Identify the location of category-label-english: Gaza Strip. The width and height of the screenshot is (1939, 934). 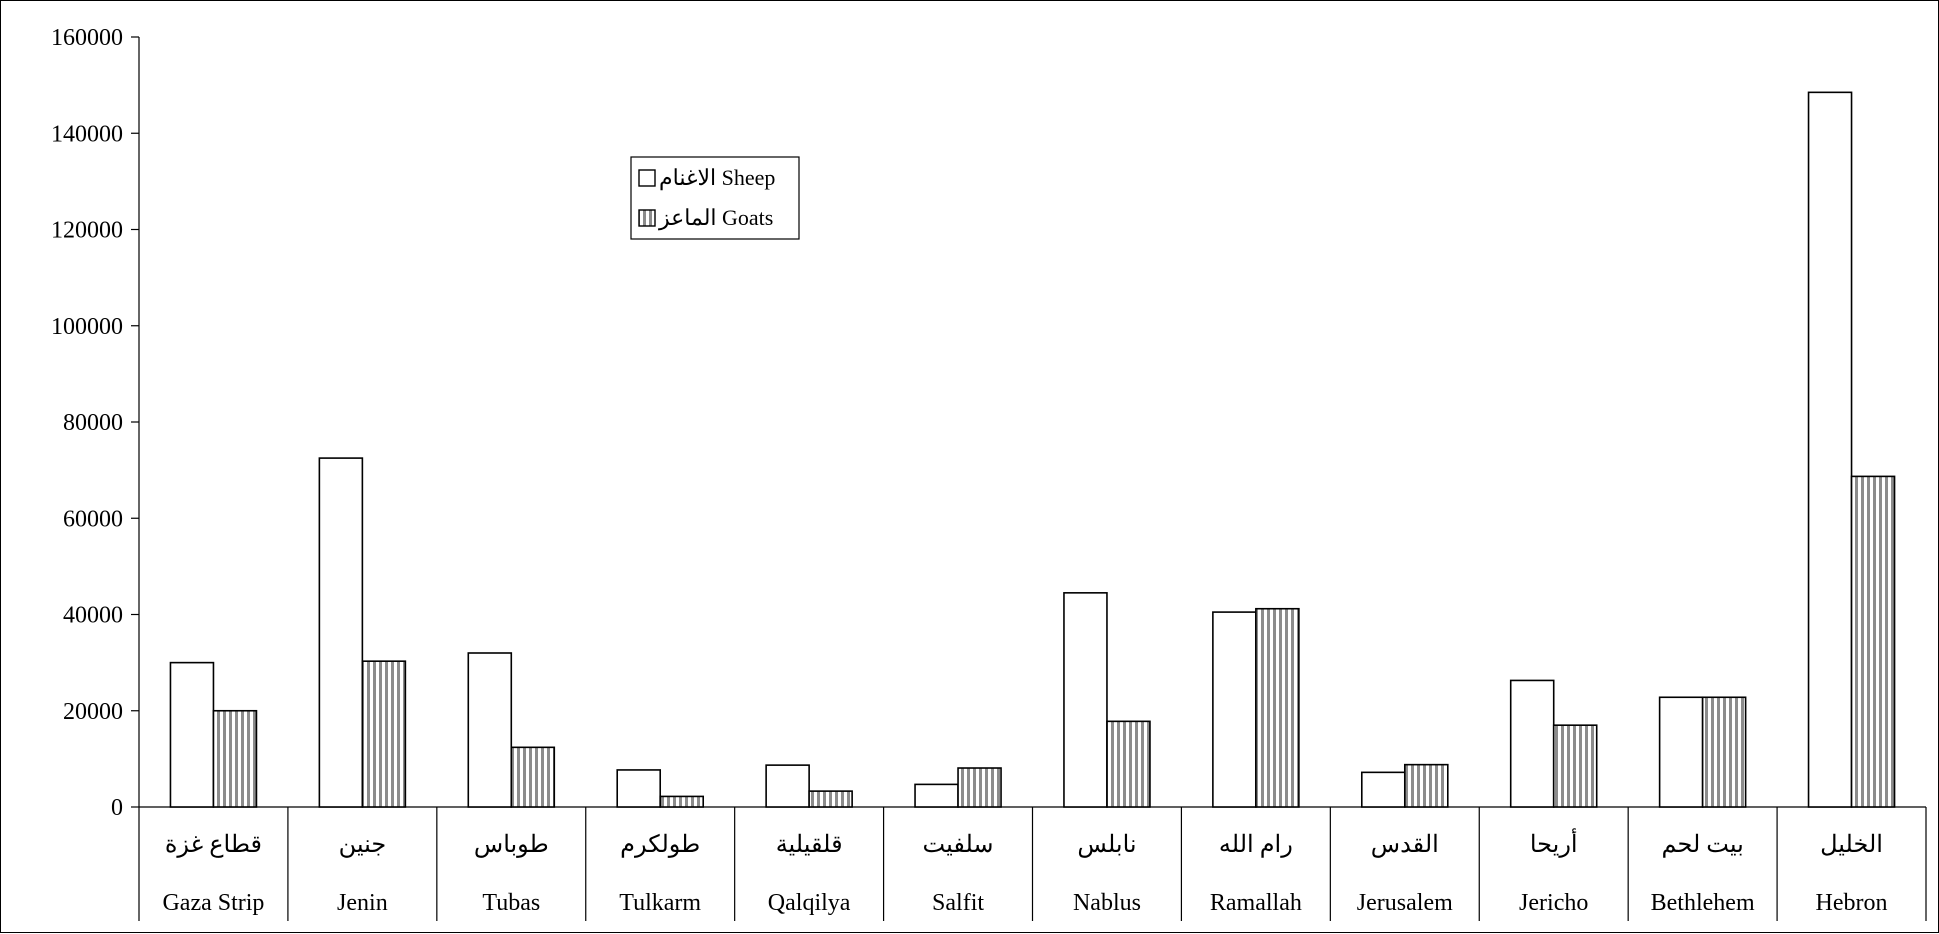
(213, 903).